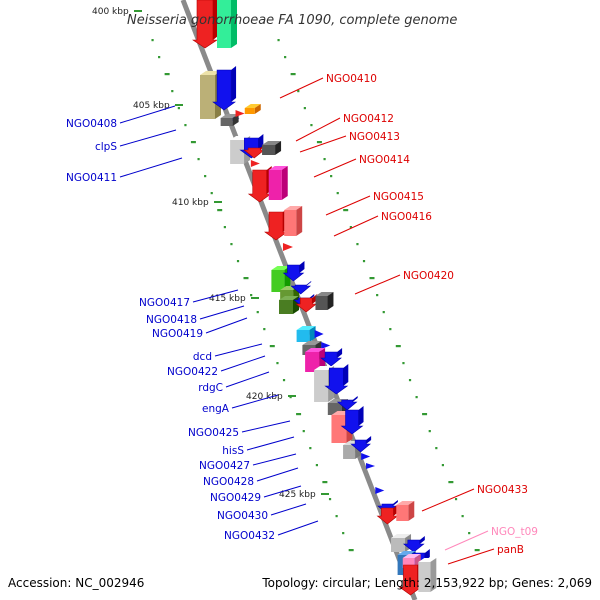  What do you see at coordinates (351, 79) in the screenshot?
I see `gene-label-ngo0410: NGO0410` at bounding box center [351, 79].